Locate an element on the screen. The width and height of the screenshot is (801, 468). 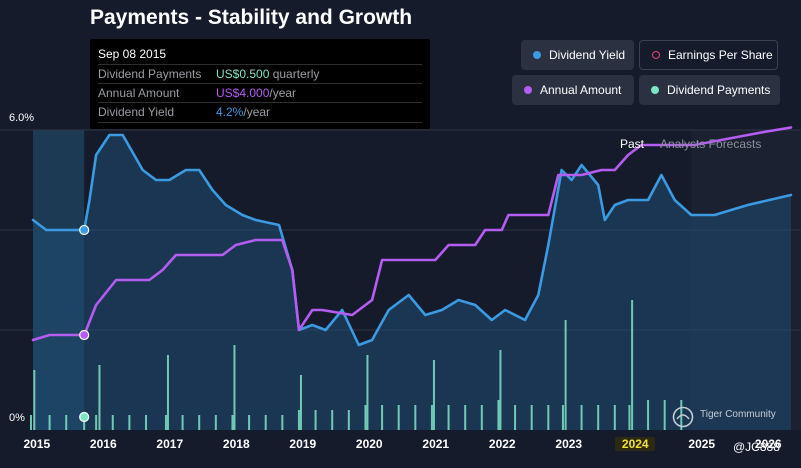
chart-title: Payments - Stability and Growth is located at coordinates (251, 17).